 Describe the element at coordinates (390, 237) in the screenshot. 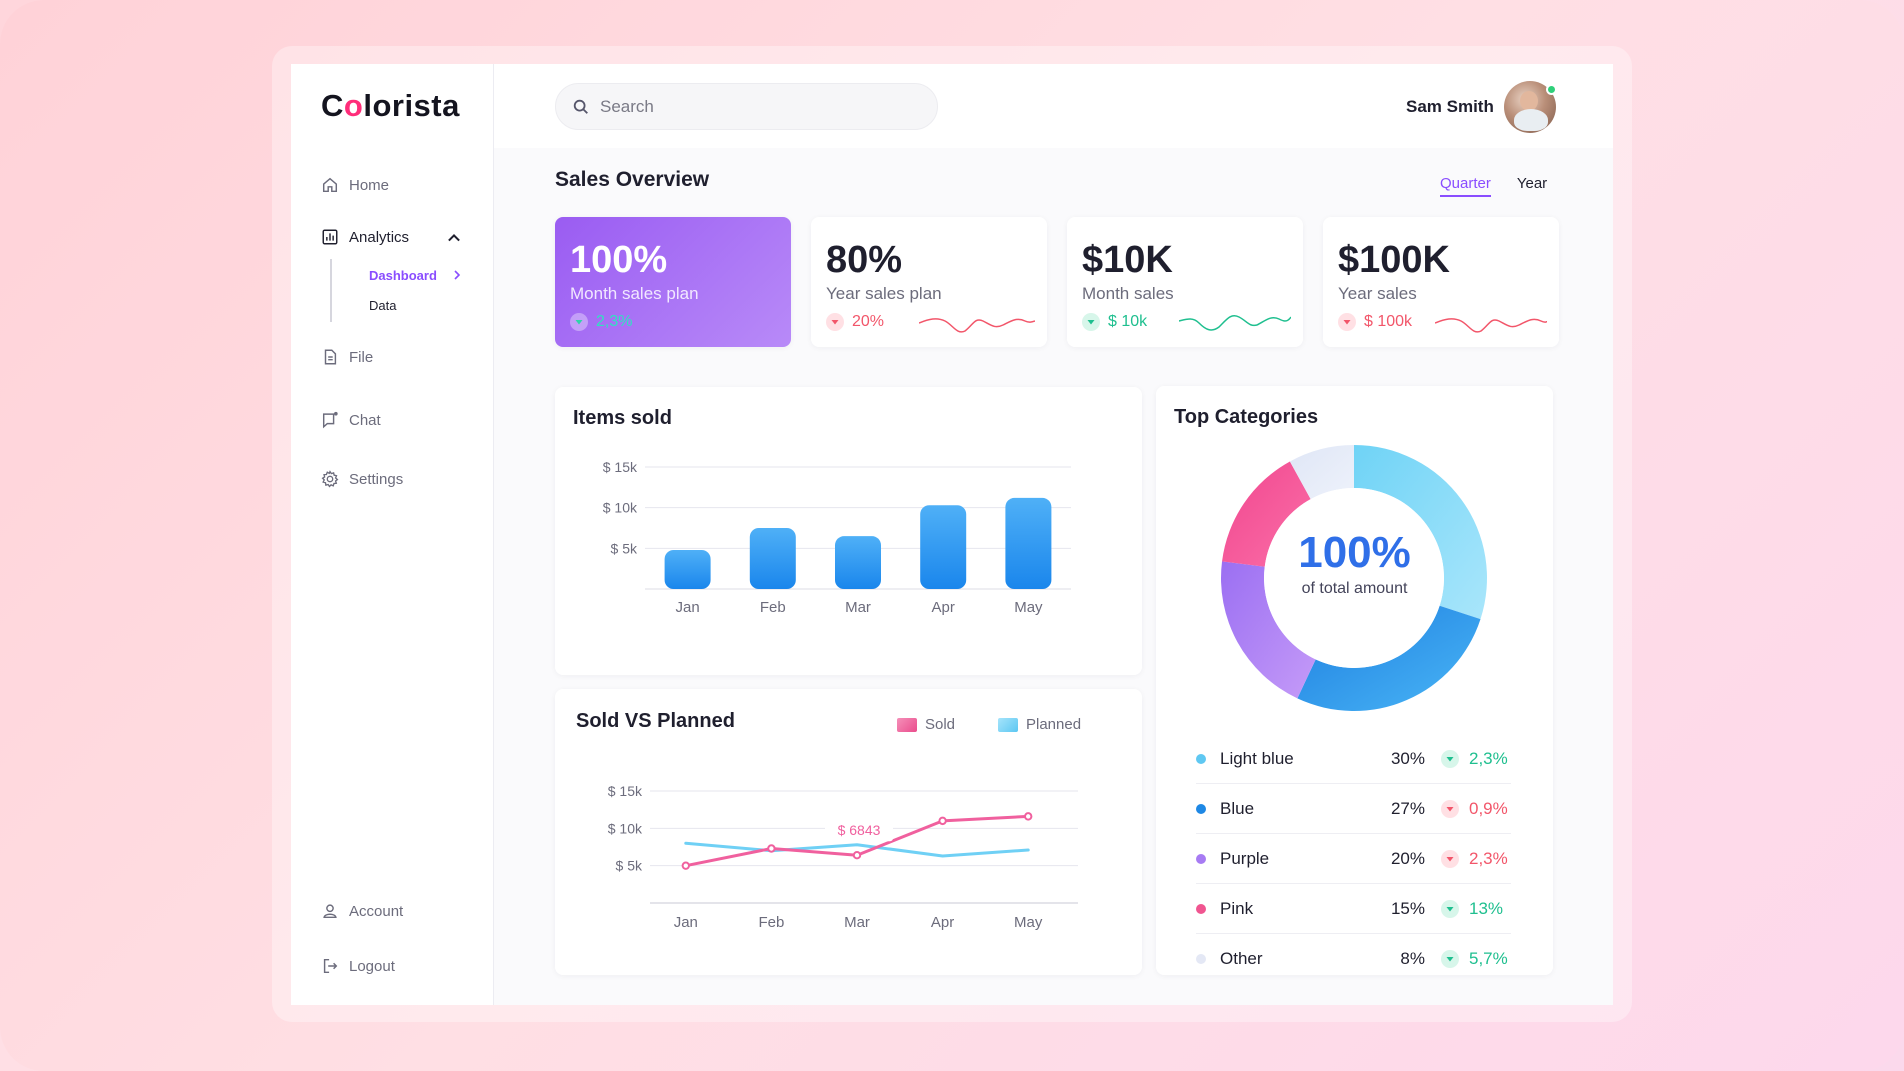

I see `sidebar-item-analytics: Analytics` at that location.